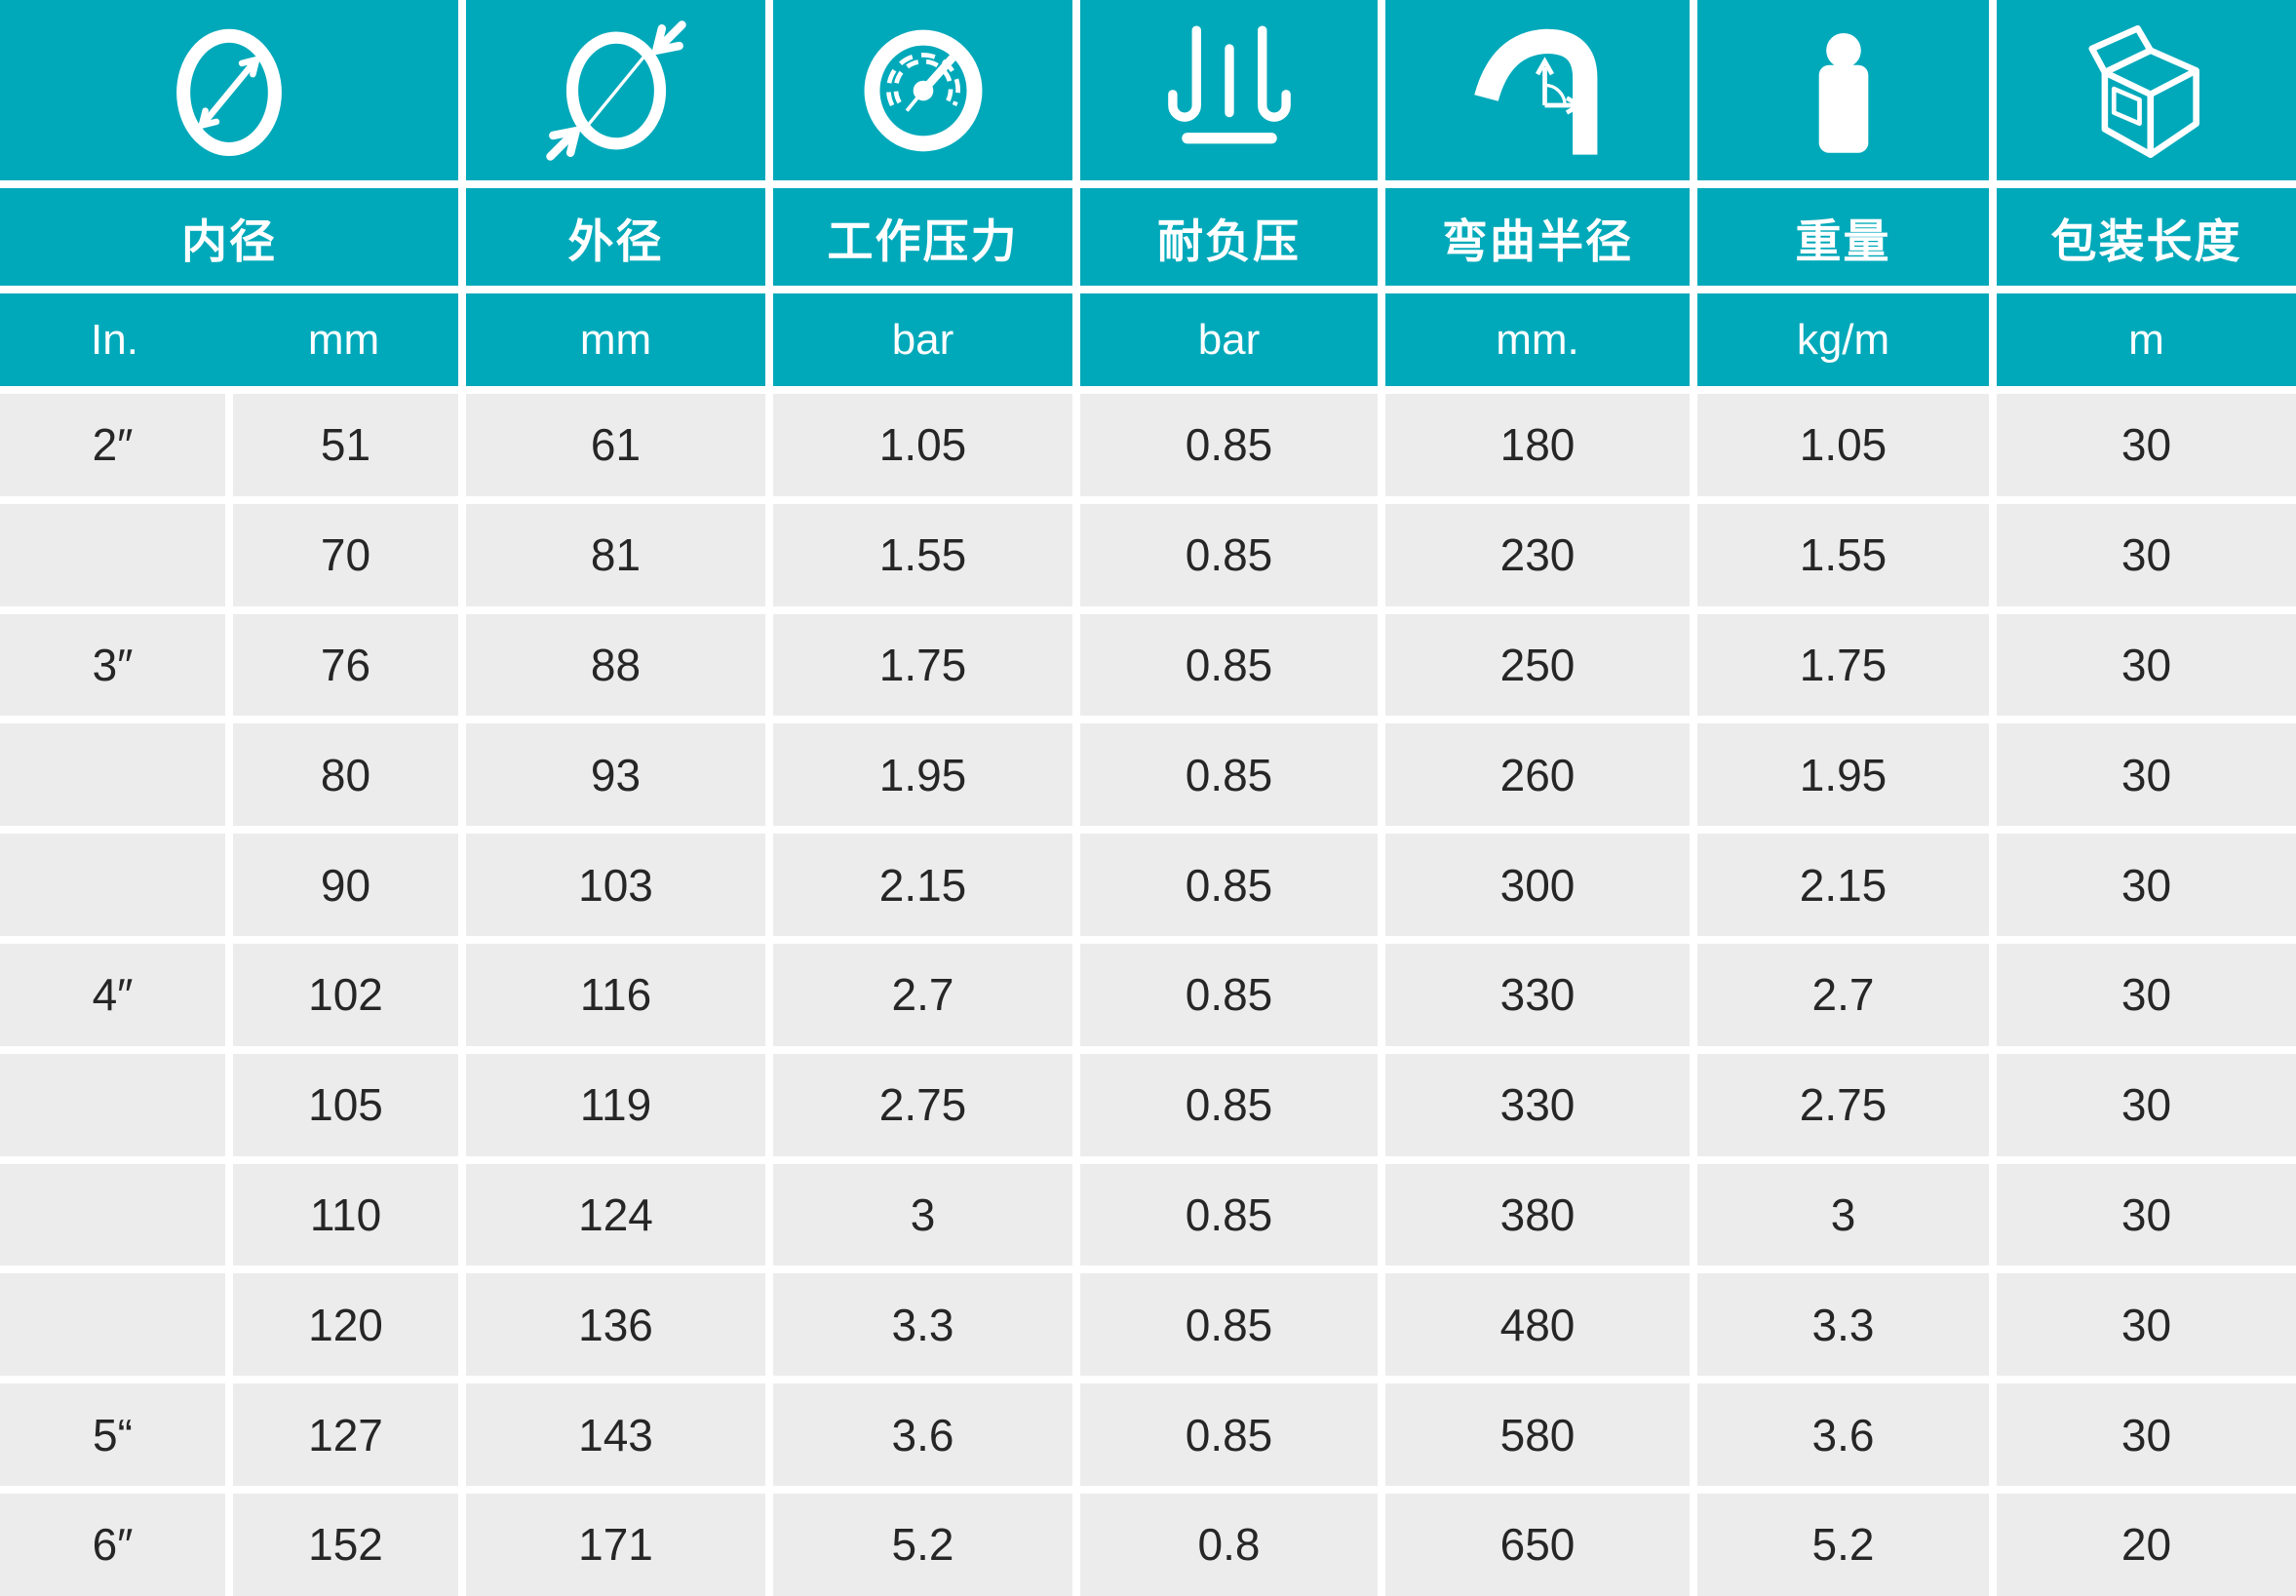  Describe the element at coordinates (615, 237) in the screenshot. I see `column-label-outer-diameter: 外径` at that location.